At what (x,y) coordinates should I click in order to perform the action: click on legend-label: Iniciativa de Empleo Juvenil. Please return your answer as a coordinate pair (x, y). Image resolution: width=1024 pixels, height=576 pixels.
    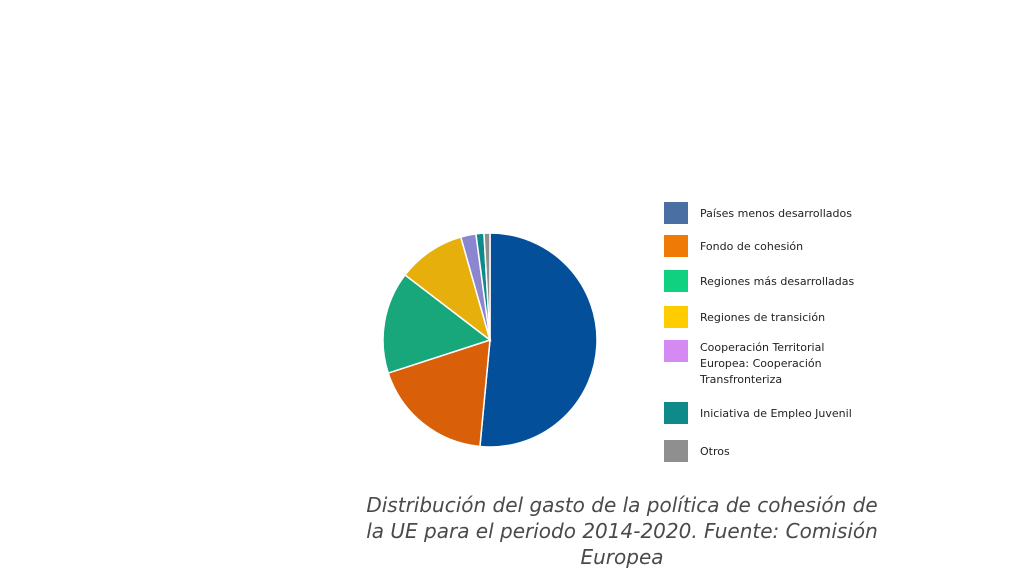
    Looking at the image, I should click on (776, 413).